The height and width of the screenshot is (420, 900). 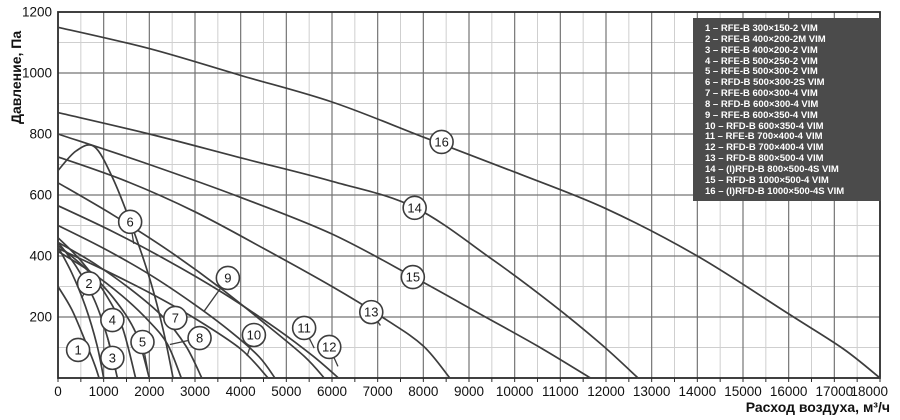 I want to click on legend-item: 3 – RFE-B 400×200-2 VIM, so click(x=761, y=50).